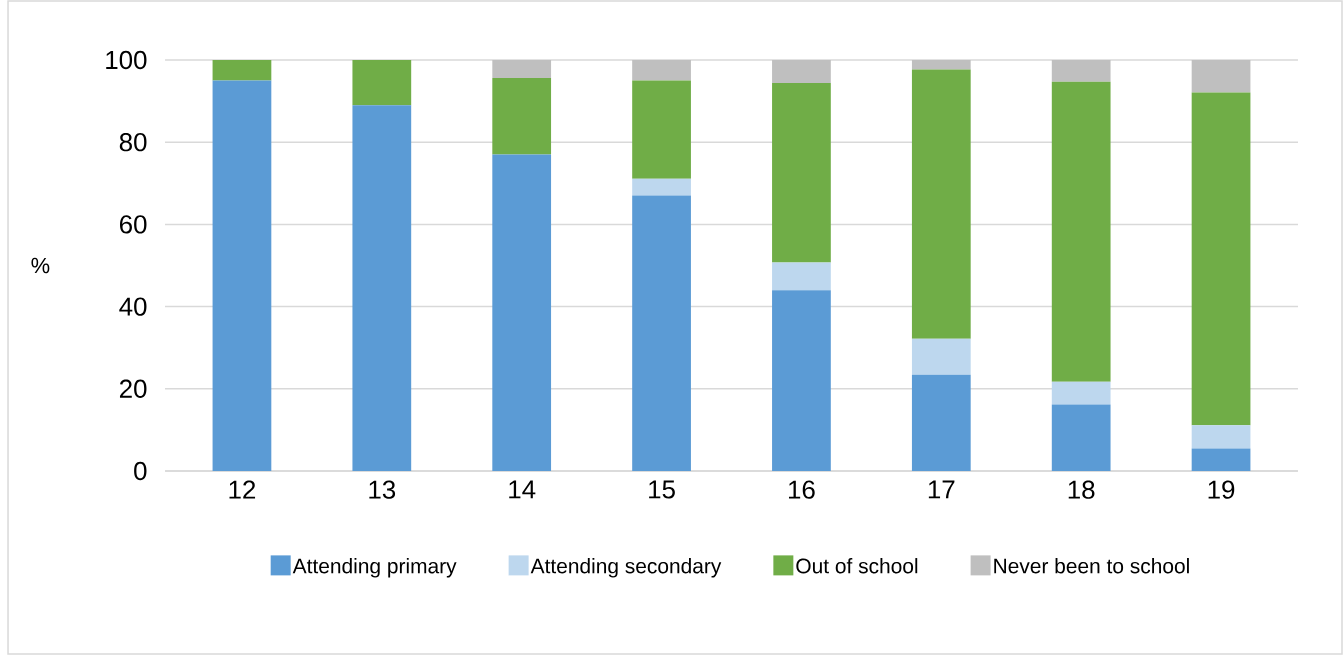 The image size is (1343, 655). Describe the element at coordinates (1091, 566) in the screenshot. I see `legend-label: Never been to school` at that location.